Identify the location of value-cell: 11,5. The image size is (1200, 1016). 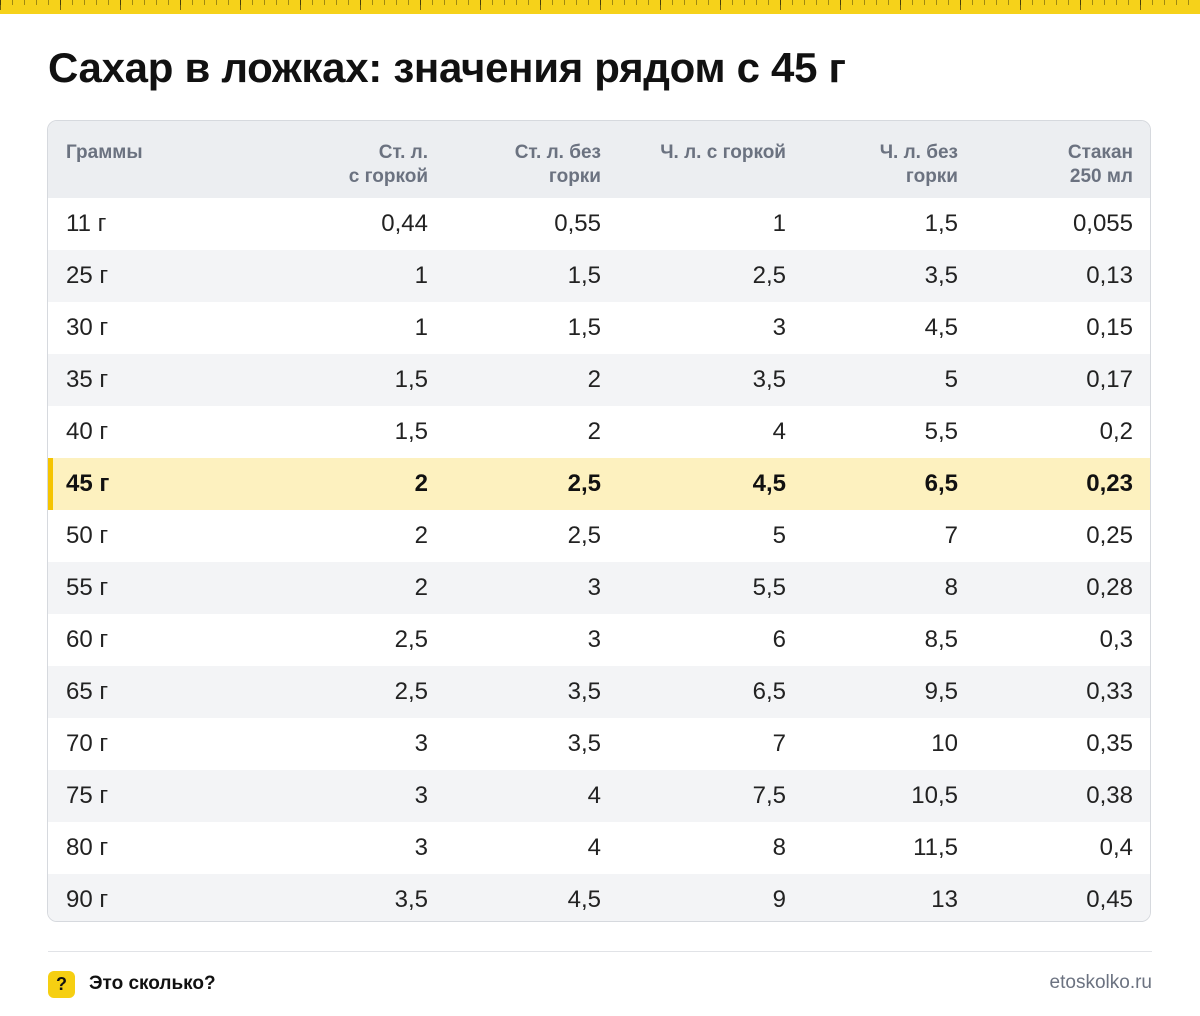
(935, 847).